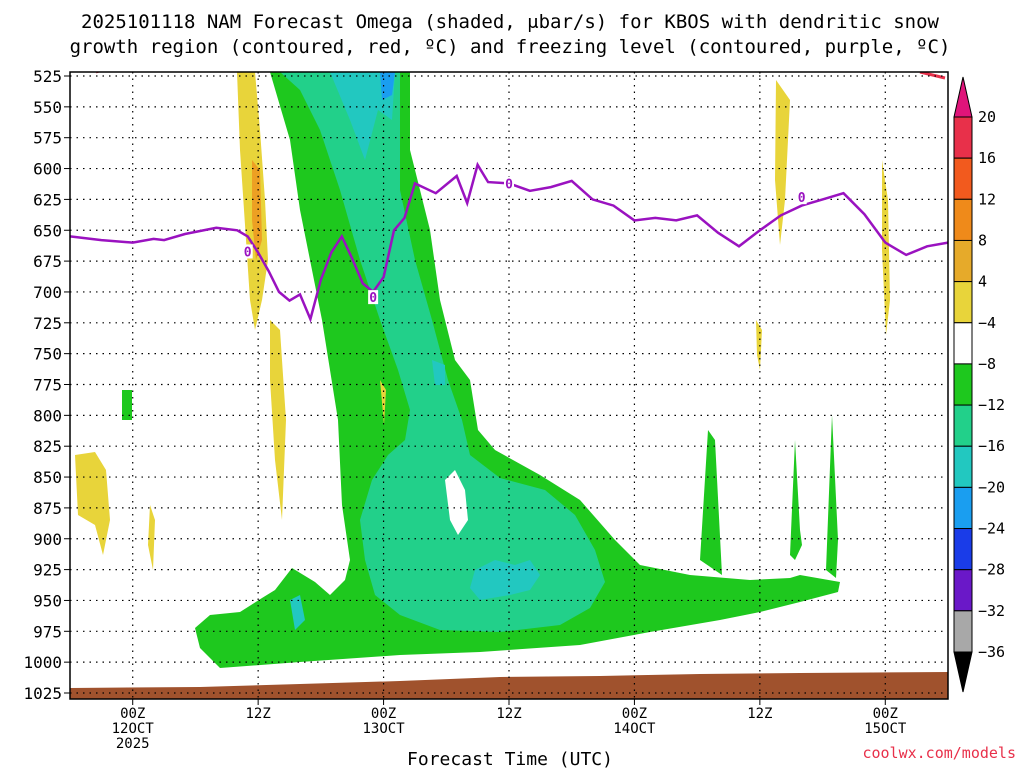 The height and width of the screenshot is (768, 1024). I want to click on colorbar-label: 16, so click(987, 158).